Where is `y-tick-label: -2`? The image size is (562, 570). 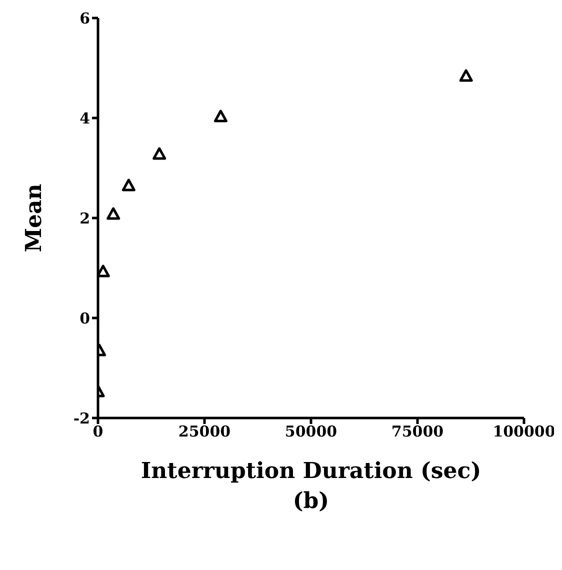 y-tick-label: -2 is located at coordinates (81, 418).